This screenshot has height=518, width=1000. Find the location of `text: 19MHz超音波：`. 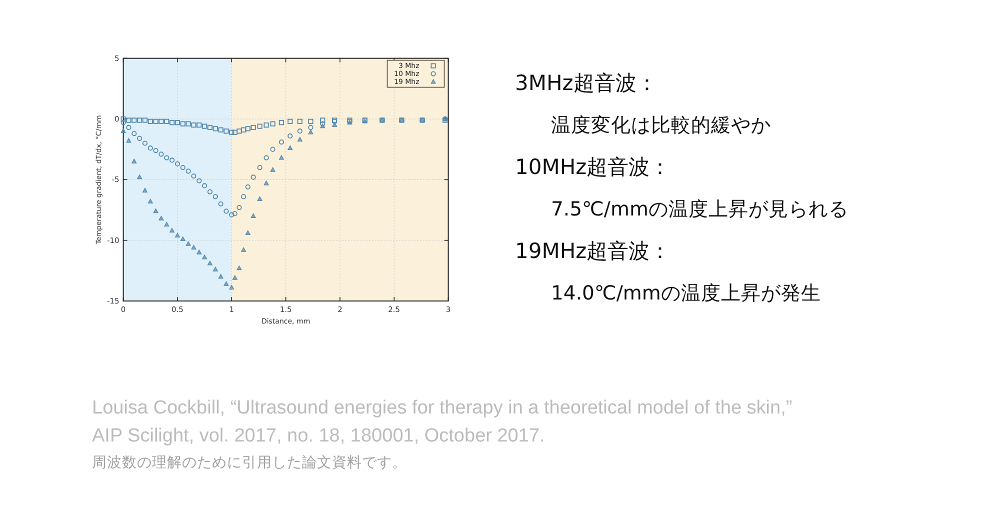

text: 19MHz超音波： is located at coordinates (593, 251).